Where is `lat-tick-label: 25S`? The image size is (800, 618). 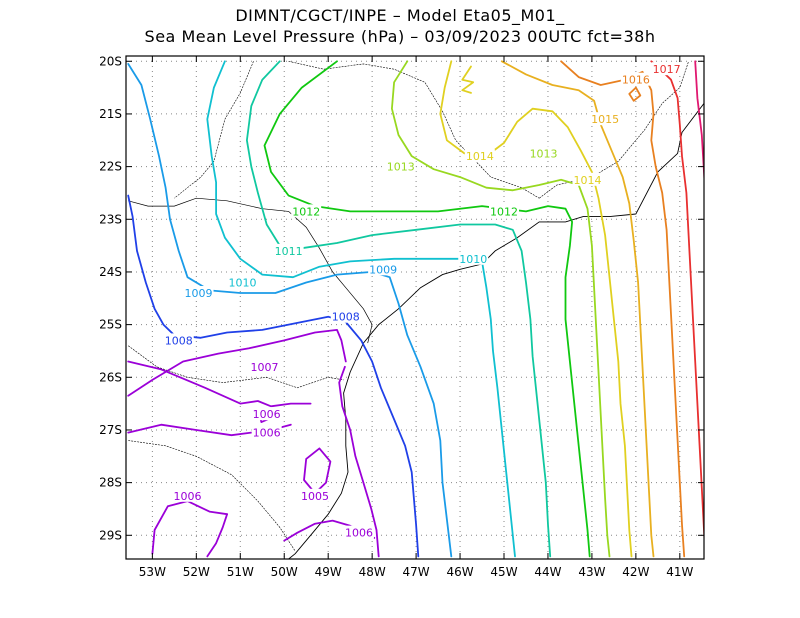
lat-tick-label: 25S is located at coordinates (110, 325).